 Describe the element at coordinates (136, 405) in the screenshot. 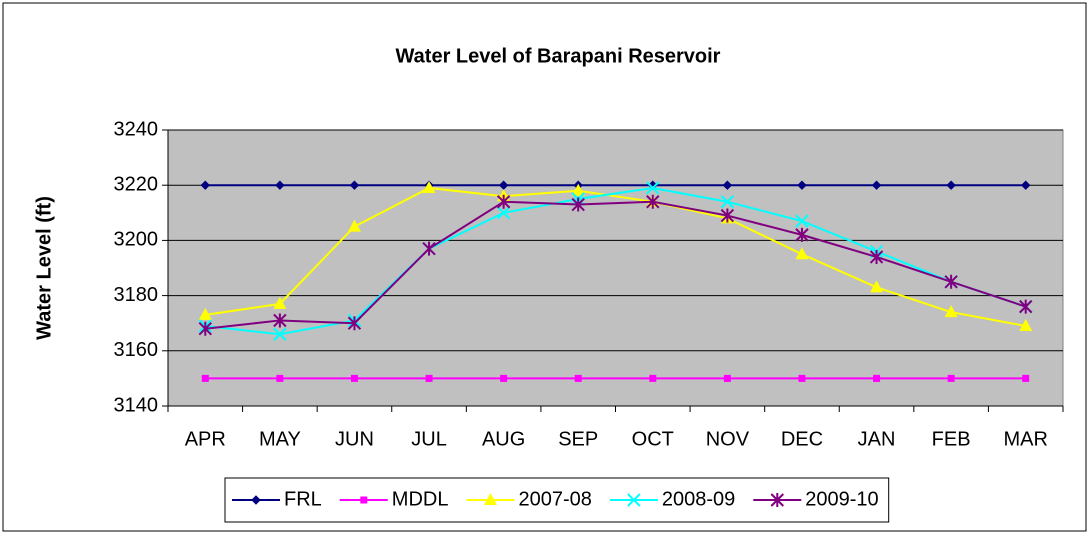

I see `y-tick-label: 3140` at that location.